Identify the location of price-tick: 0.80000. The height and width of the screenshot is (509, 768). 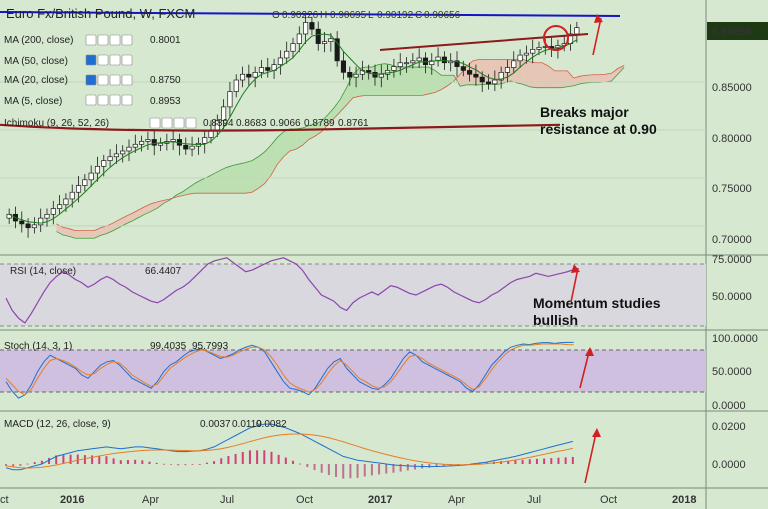
(732, 139).